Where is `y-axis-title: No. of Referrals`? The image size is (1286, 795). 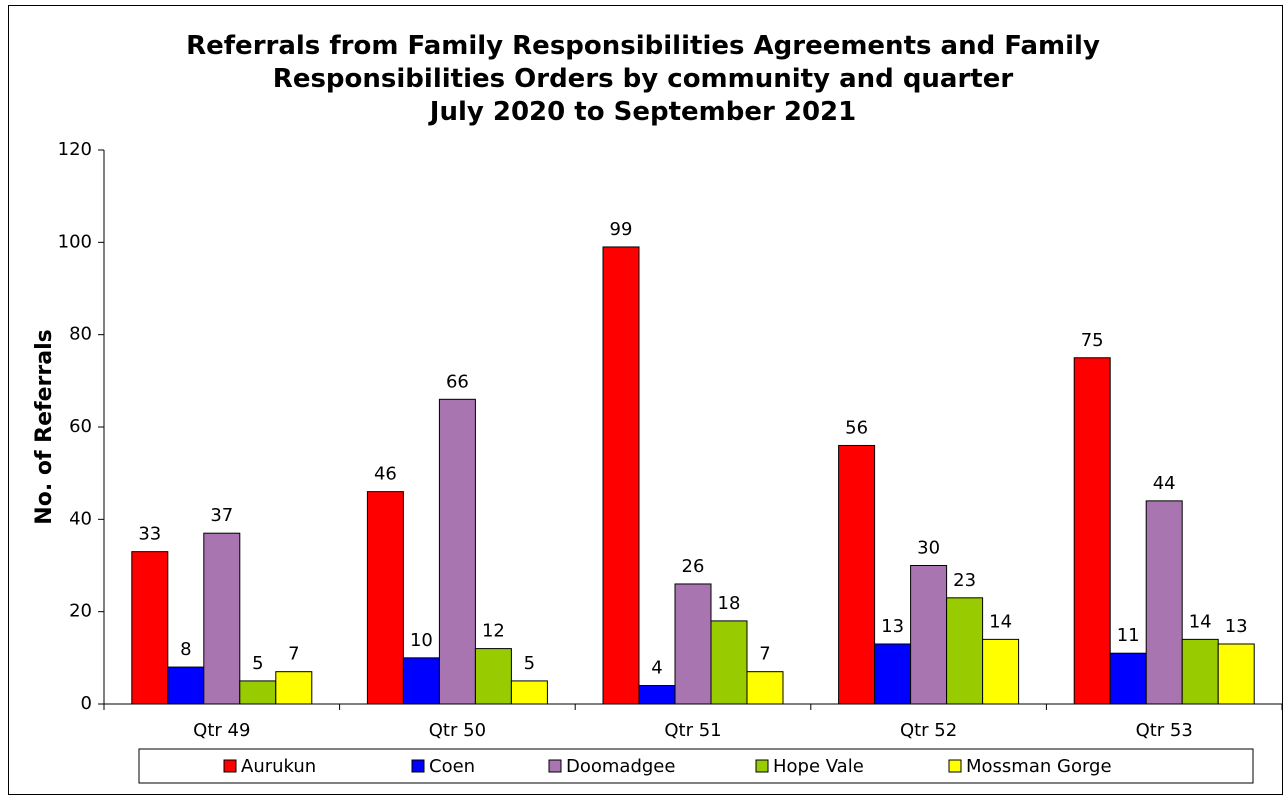
y-axis-title: No. of Referrals is located at coordinates (44, 426).